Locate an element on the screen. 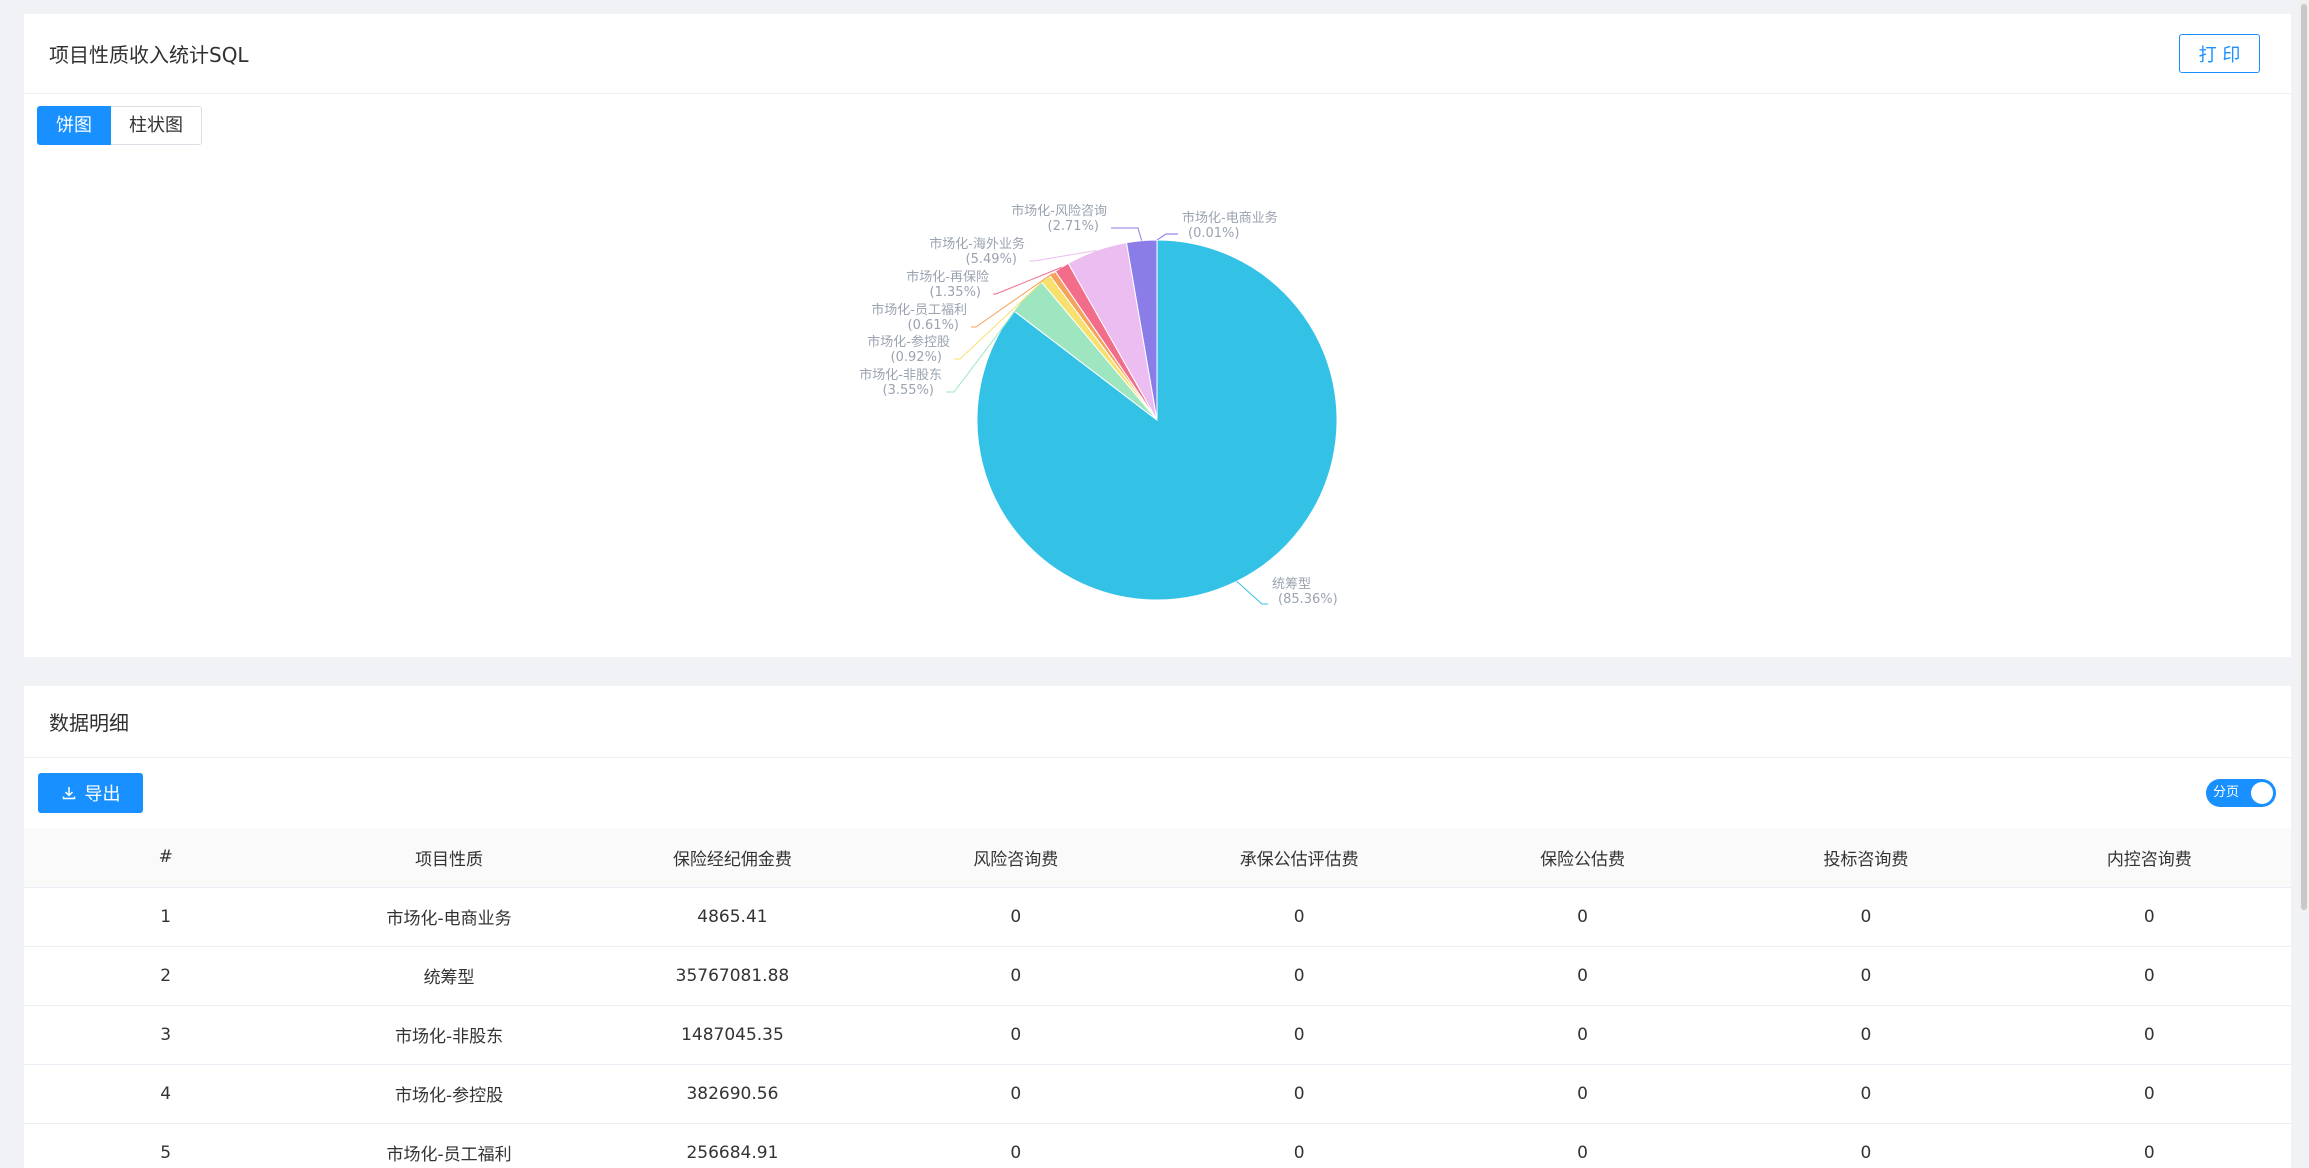 This screenshot has height=1168, width=2309. pie-label-percent: (85.36%) is located at coordinates (1308, 599).